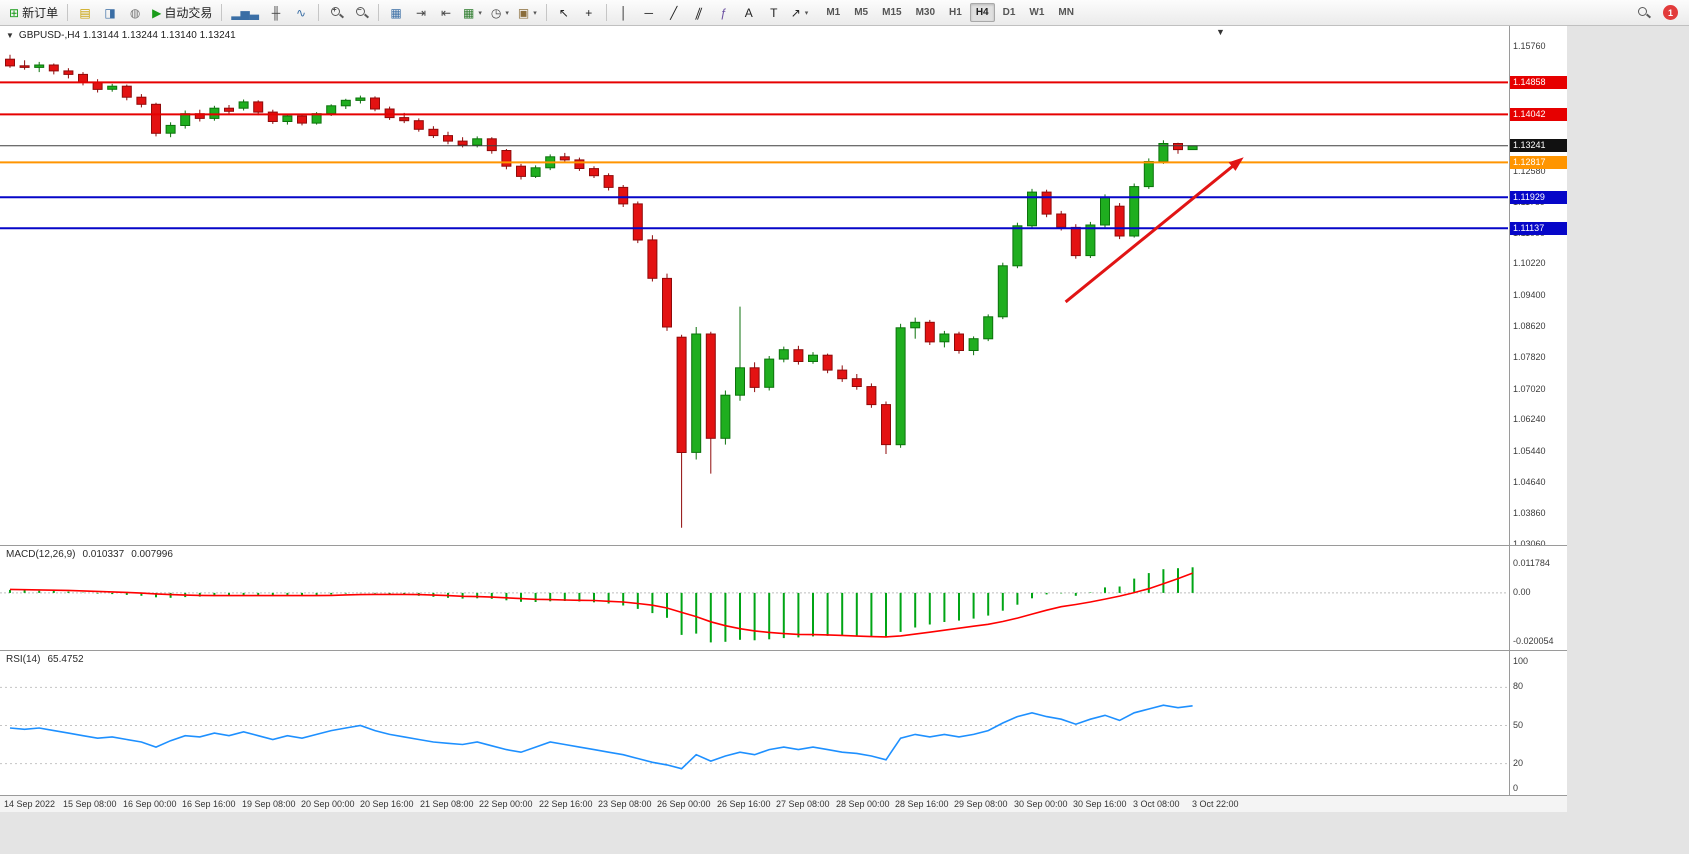 The width and height of the screenshot is (1689, 854). Describe the element at coordinates (699, 13) in the screenshot. I see `equidistant-channel-button: ∥` at that location.